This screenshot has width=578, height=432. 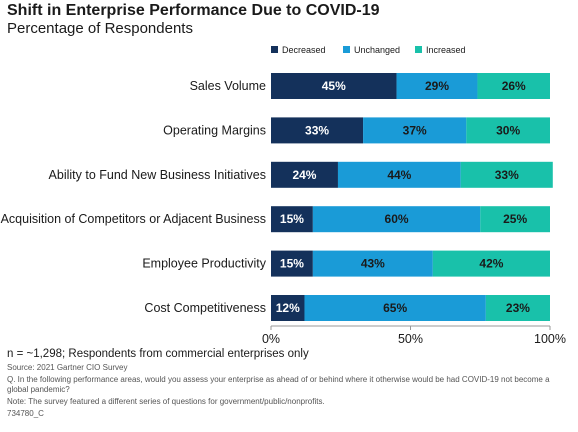 I want to click on legend-label-unchanged: Unchanged, so click(x=377, y=50).